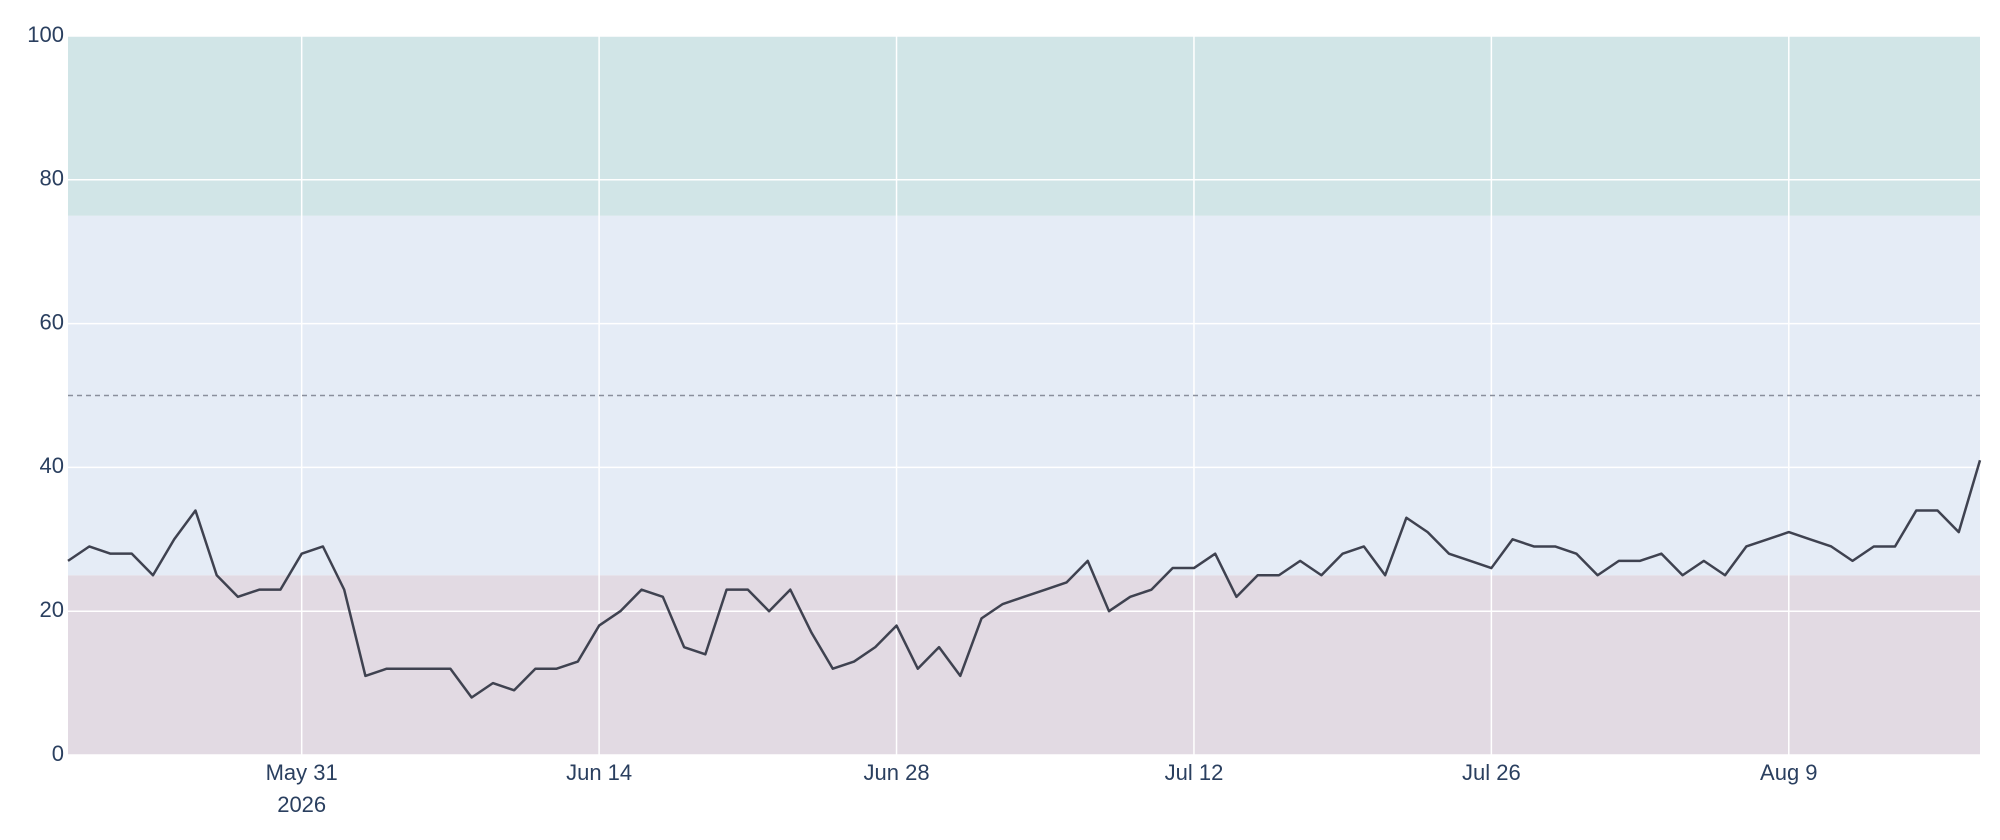  I want to click on x-tick-label: Jul 26, so click(1491, 772).